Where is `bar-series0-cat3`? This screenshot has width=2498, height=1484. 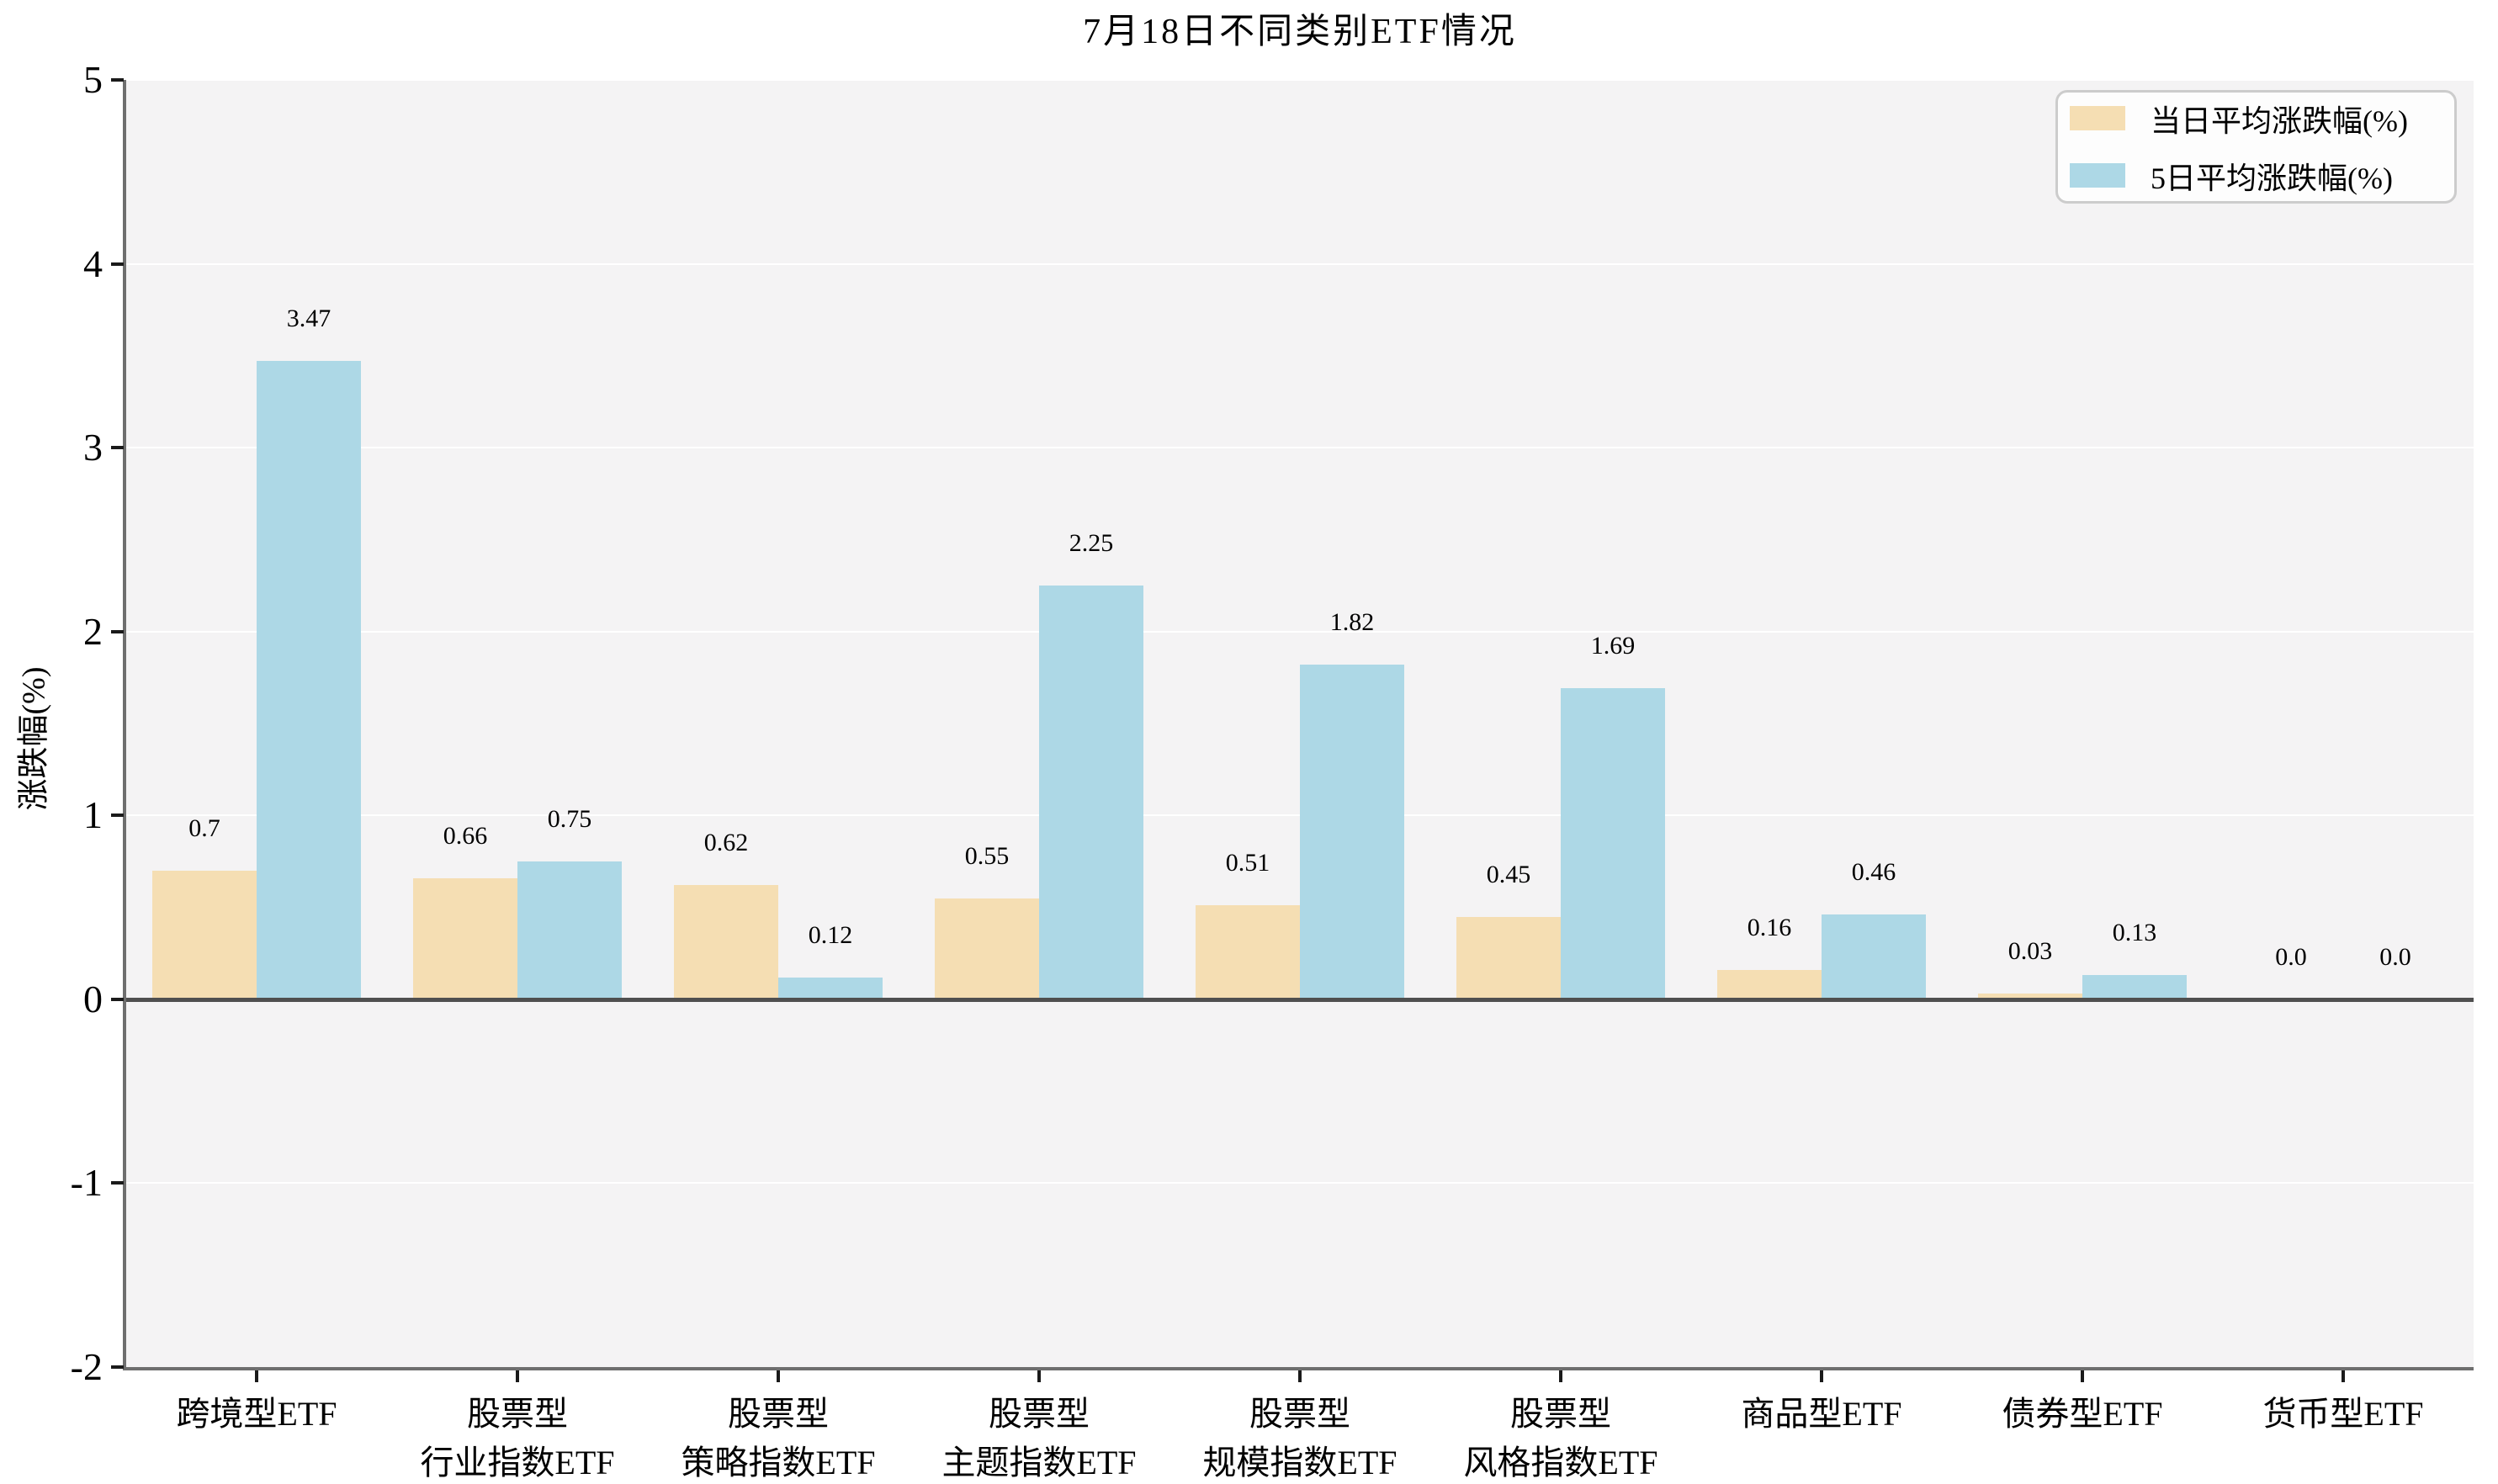 bar-series0-cat3 is located at coordinates (987, 948).